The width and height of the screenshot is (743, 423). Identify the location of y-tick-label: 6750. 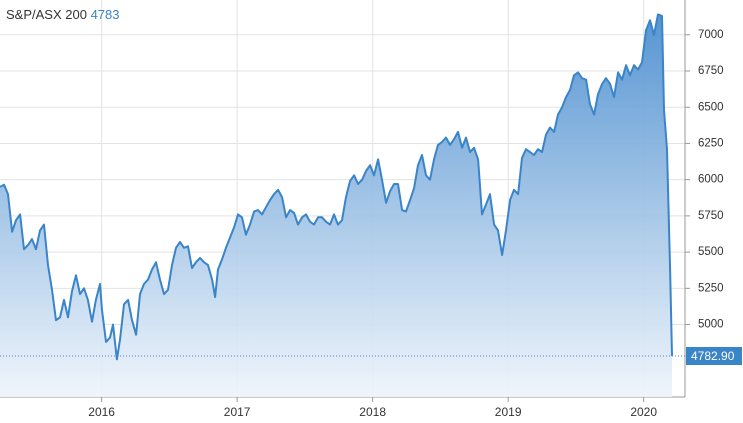
(711, 71).